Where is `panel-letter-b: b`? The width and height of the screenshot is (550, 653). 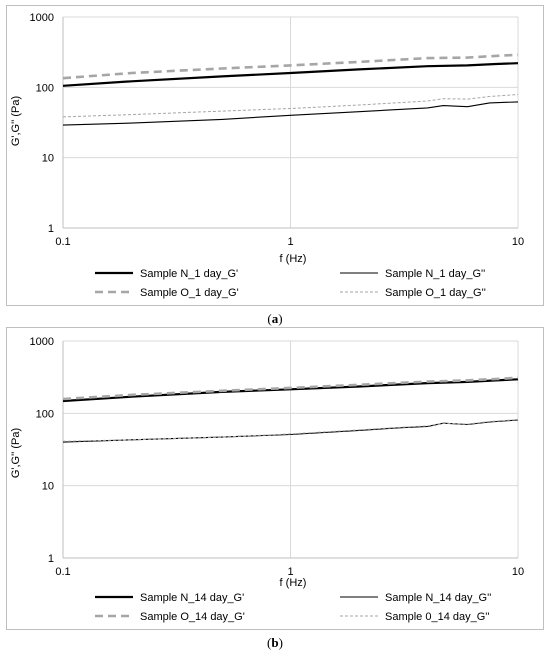 panel-letter-b: b is located at coordinates (275, 642).